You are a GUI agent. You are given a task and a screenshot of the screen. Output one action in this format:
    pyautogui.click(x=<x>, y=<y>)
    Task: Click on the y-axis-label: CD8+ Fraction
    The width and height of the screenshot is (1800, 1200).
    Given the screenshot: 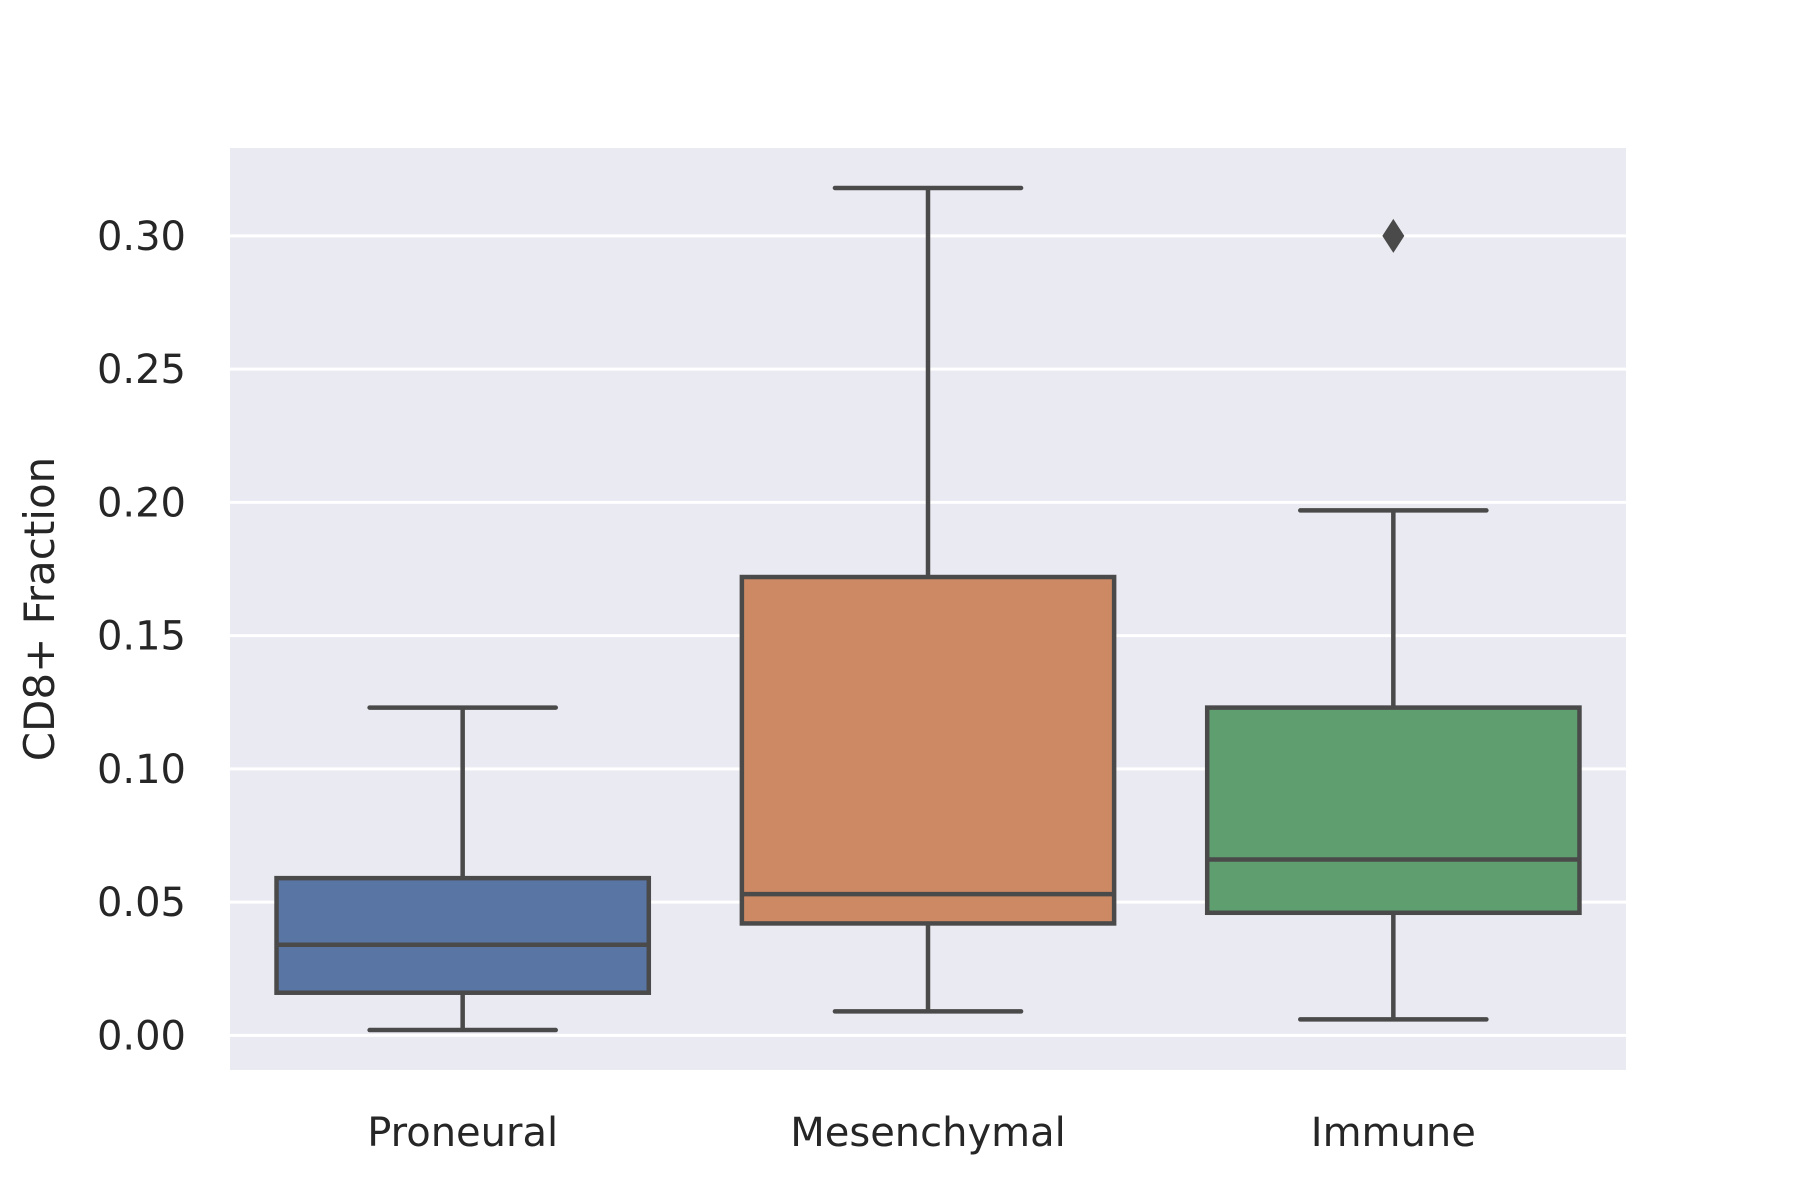 What is the action you would take?
    pyautogui.click(x=39, y=609)
    